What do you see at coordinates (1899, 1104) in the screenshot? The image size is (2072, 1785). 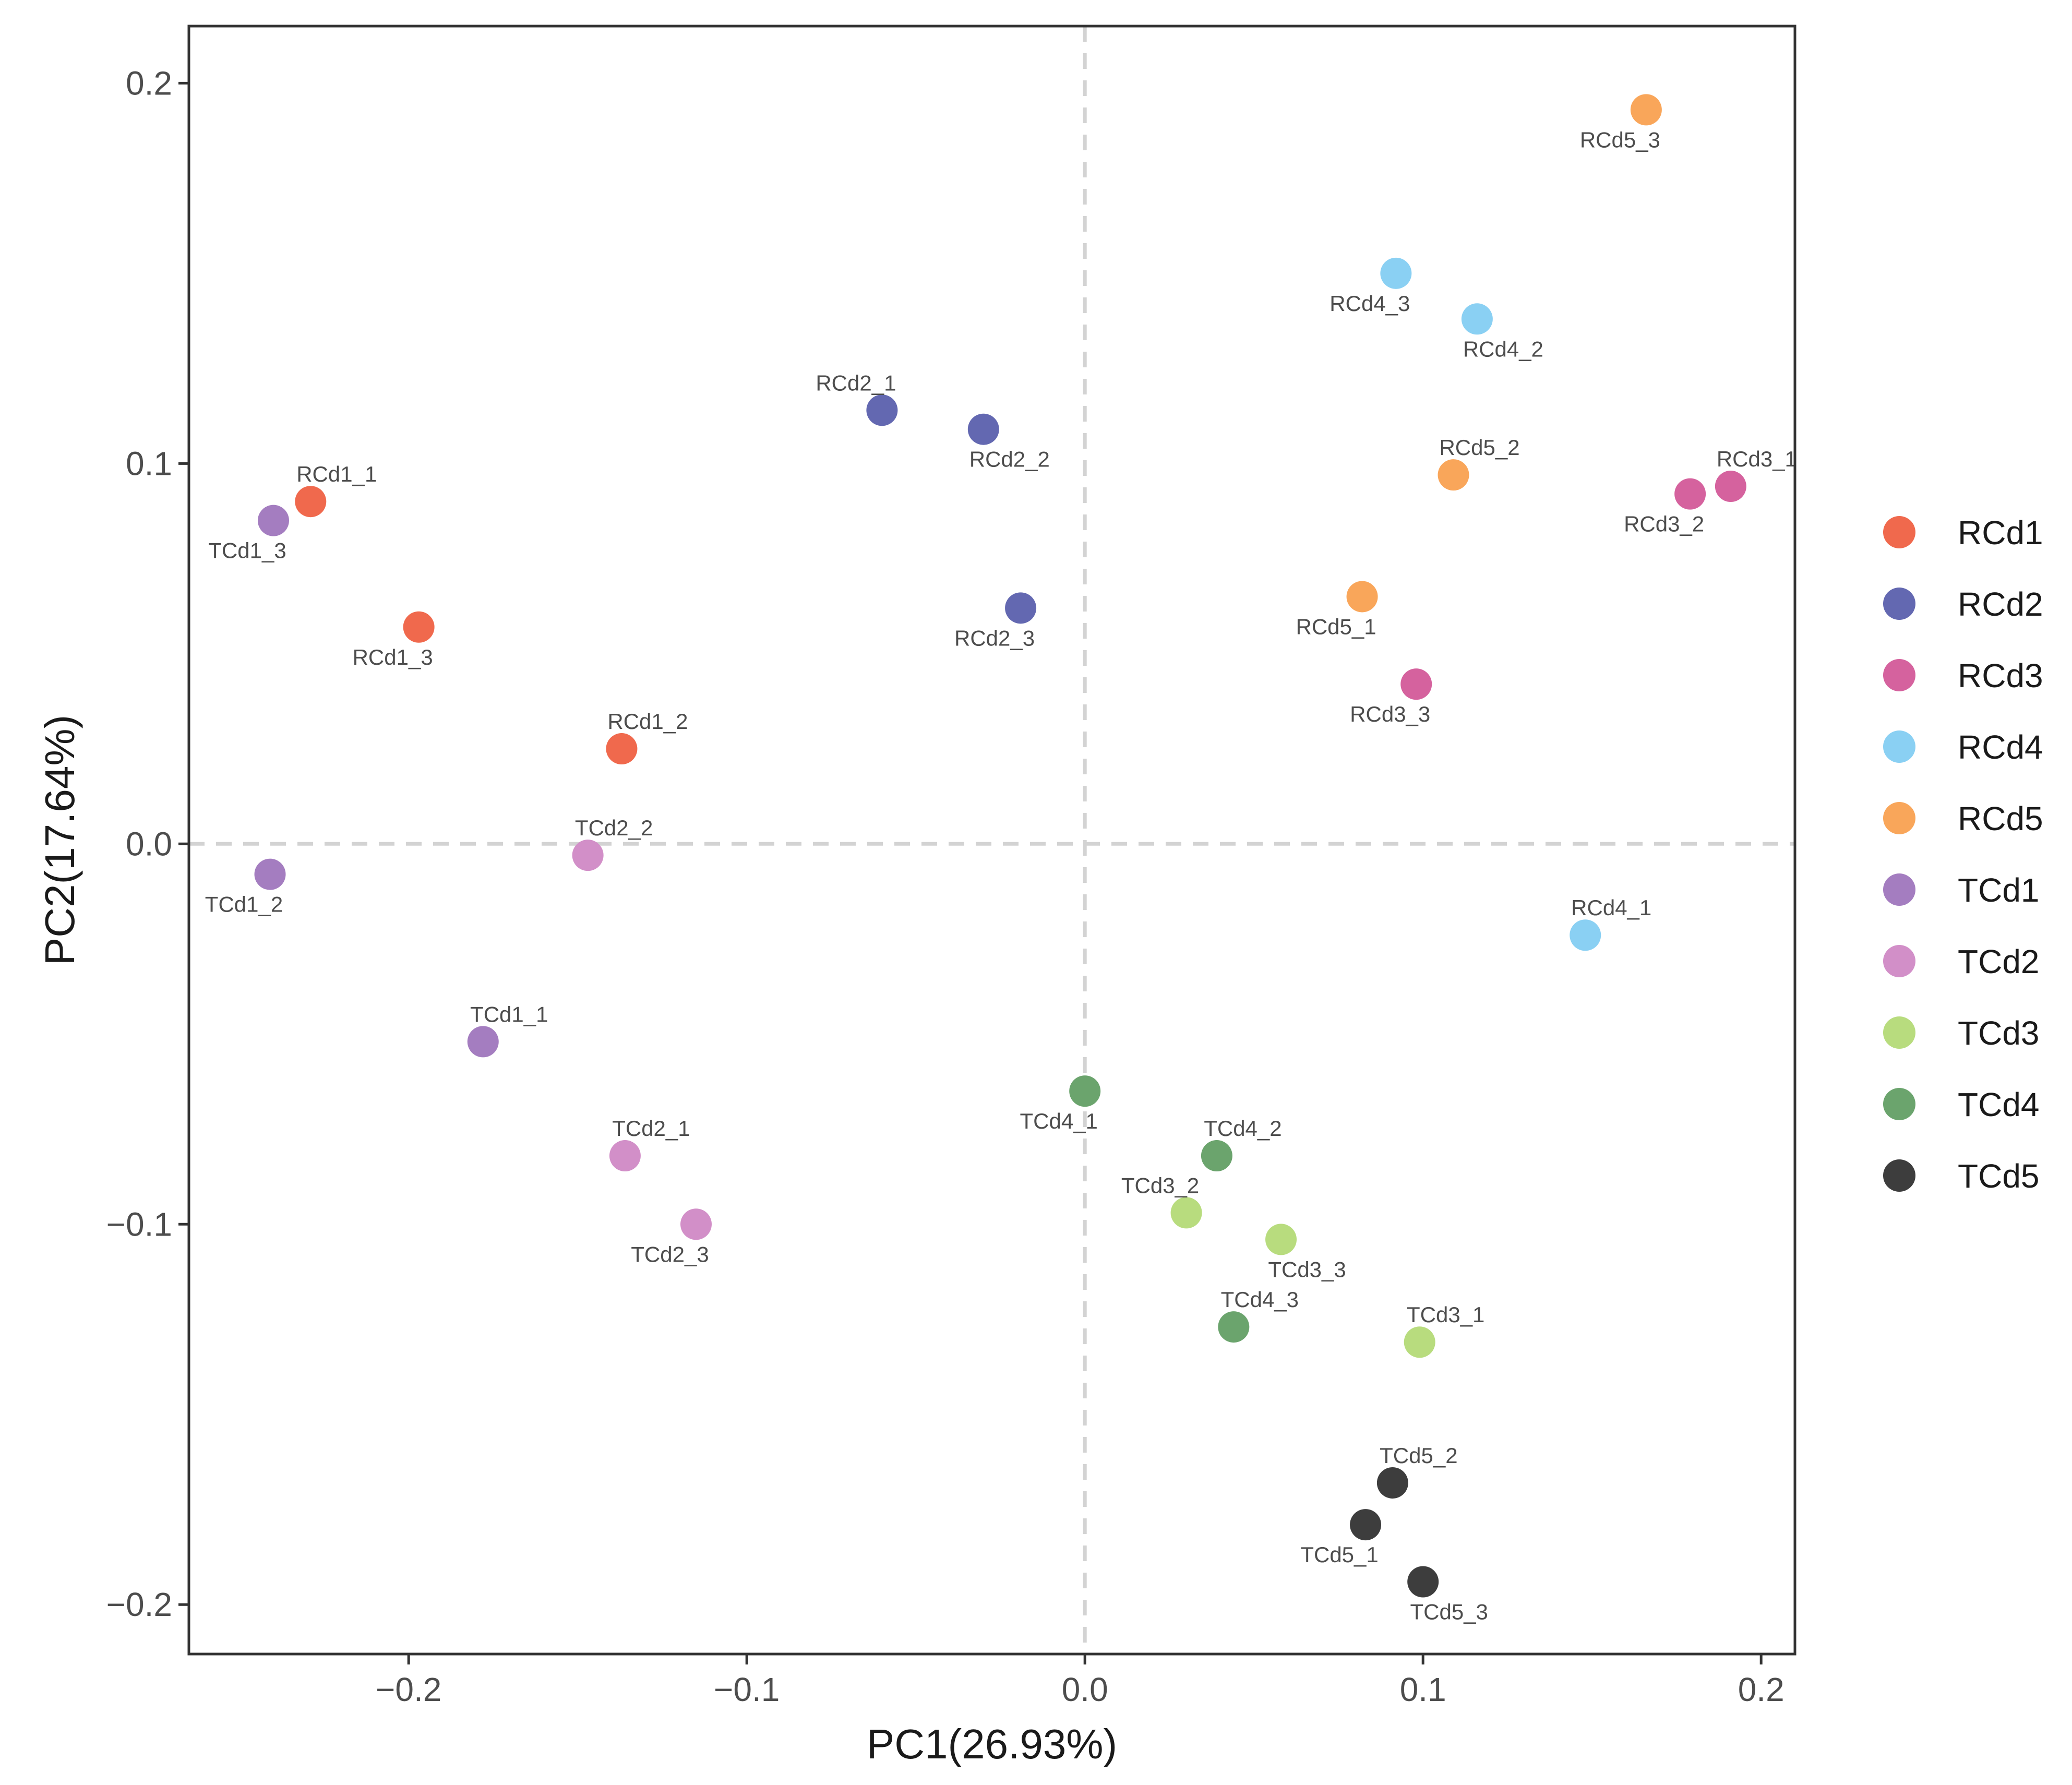 I see `legend-key-tcd4` at bounding box center [1899, 1104].